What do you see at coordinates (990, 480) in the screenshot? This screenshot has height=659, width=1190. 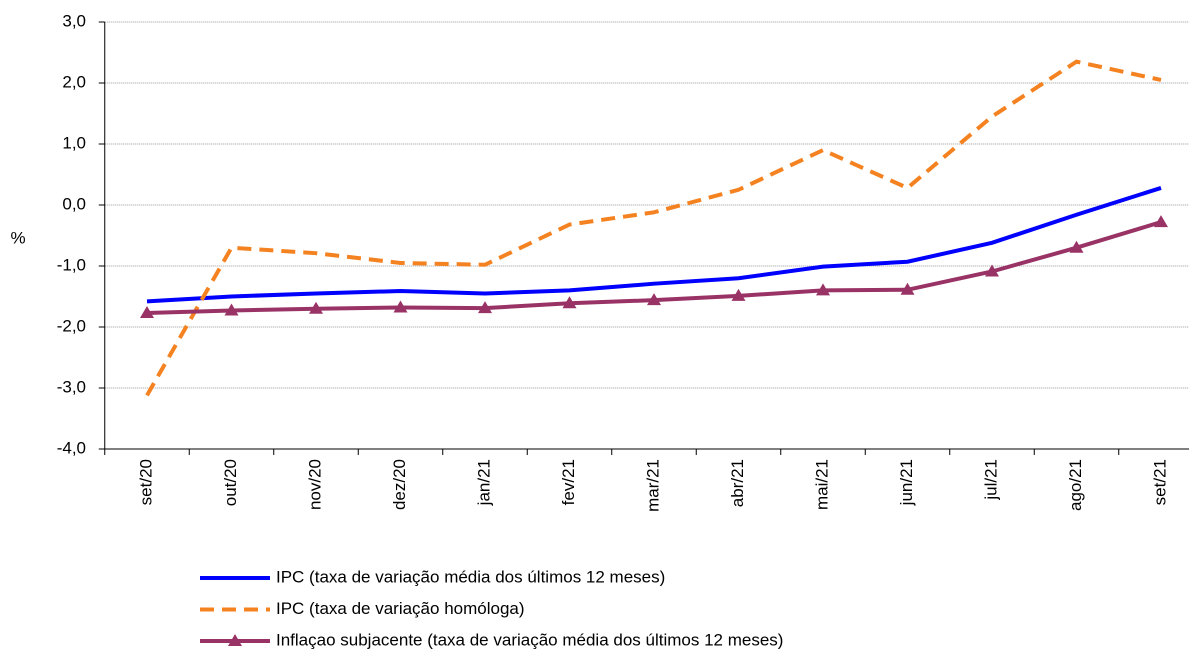 I see `x-tick-label: jul/21` at bounding box center [990, 480].